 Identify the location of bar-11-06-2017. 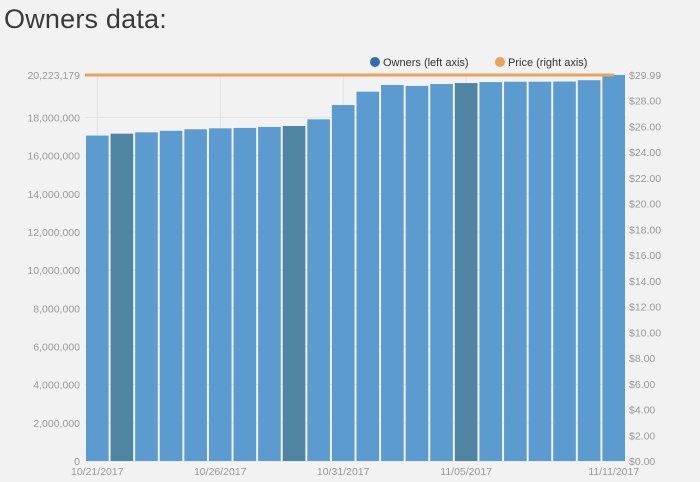
(491, 272).